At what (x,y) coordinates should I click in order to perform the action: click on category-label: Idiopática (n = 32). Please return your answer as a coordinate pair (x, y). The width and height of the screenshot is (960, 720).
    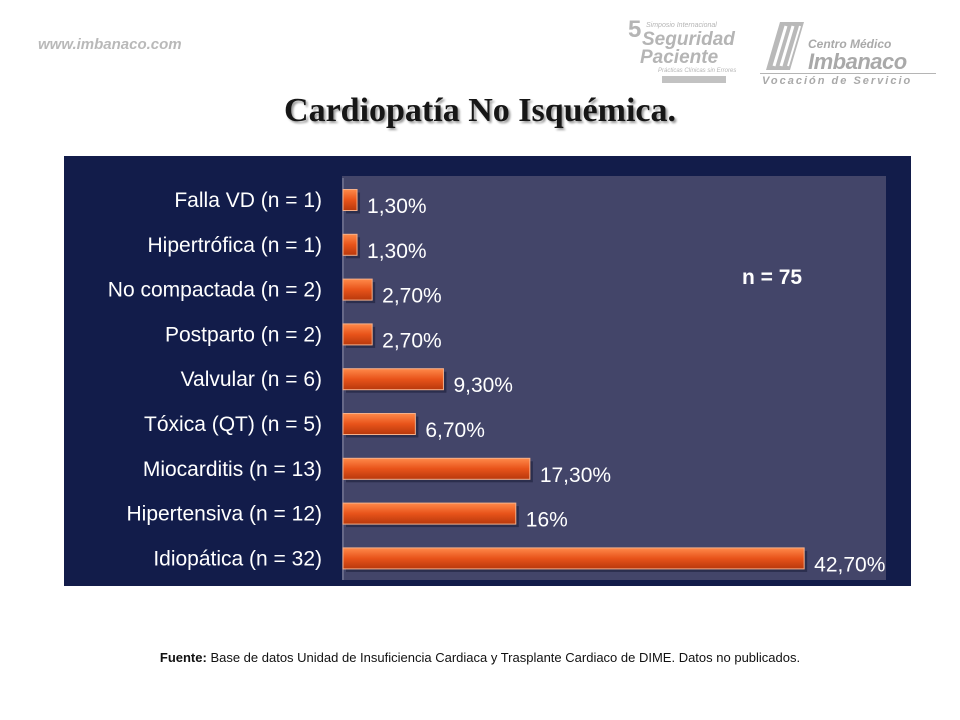
    Looking at the image, I should click on (237, 558).